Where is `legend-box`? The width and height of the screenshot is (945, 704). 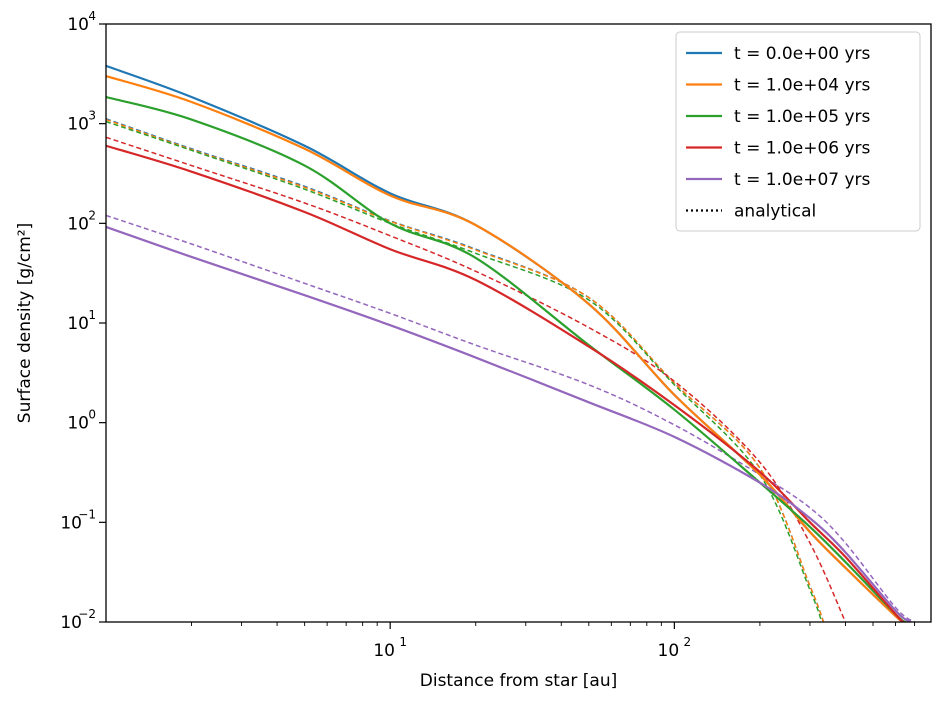 legend-box is located at coordinates (798, 131).